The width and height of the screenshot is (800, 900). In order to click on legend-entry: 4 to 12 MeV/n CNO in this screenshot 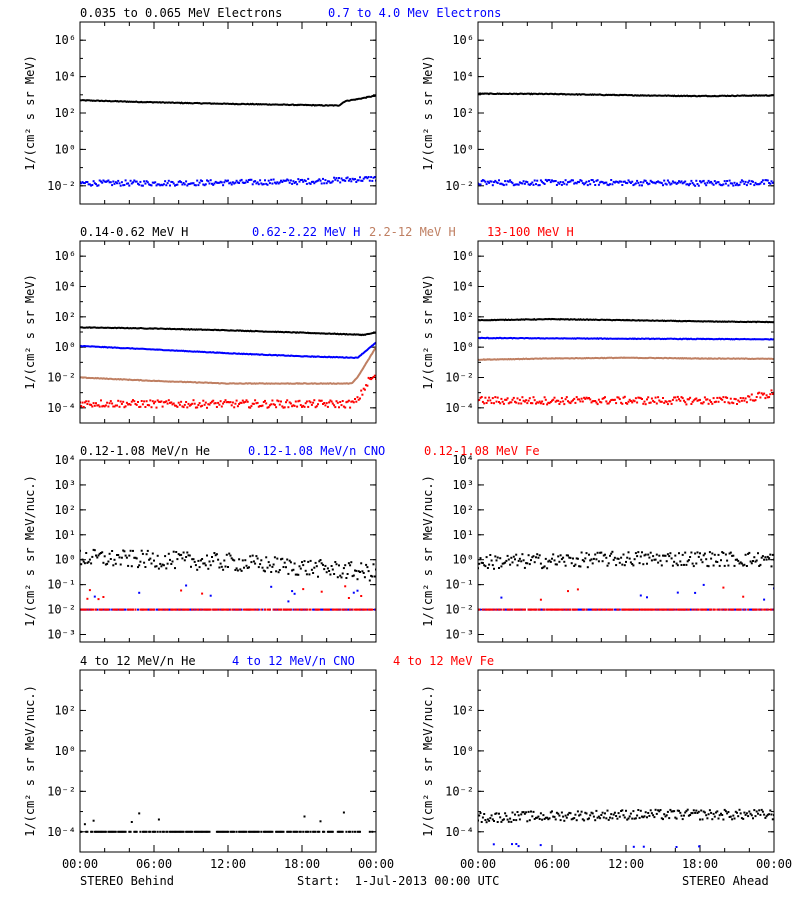, I will do `click(293, 661)`.